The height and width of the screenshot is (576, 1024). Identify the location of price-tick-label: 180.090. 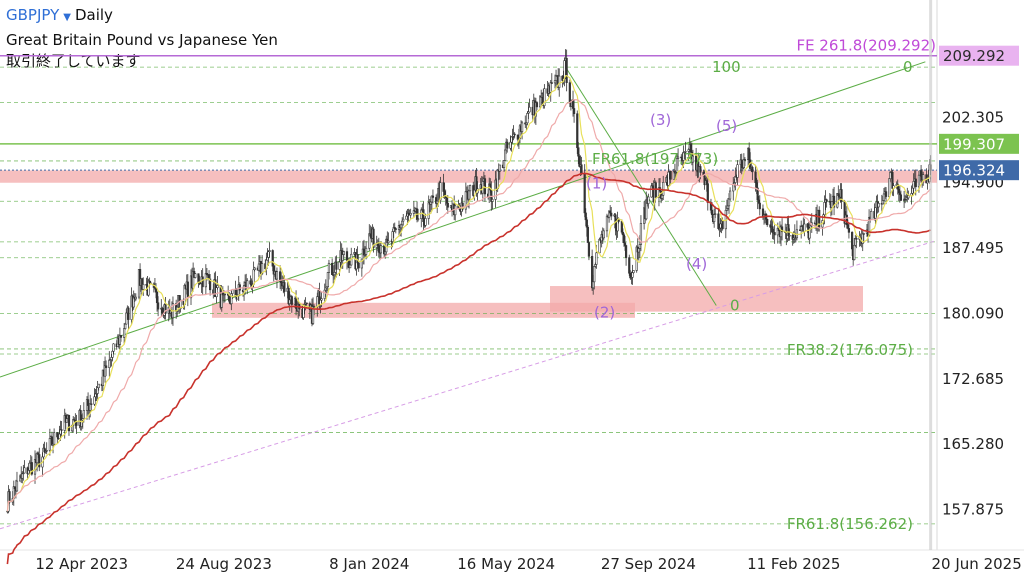
(973, 313).